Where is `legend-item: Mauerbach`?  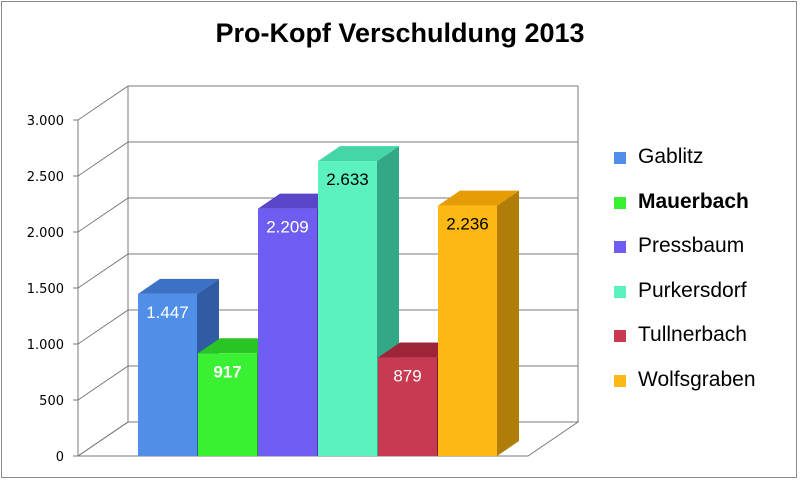 legend-item: Mauerbach is located at coordinates (707, 209).